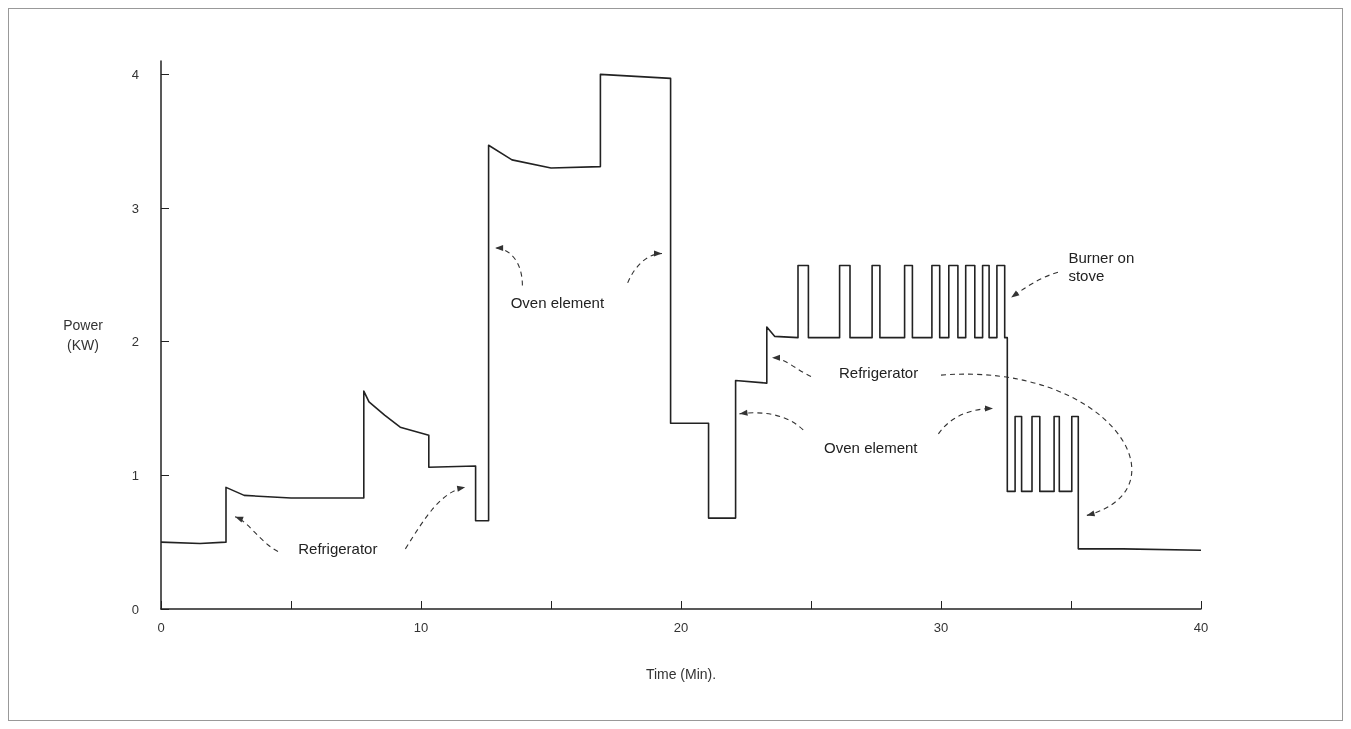 The height and width of the screenshot is (729, 1351). What do you see at coordinates (1101, 267) in the screenshot?
I see `annotation: Burner on stove` at bounding box center [1101, 267].